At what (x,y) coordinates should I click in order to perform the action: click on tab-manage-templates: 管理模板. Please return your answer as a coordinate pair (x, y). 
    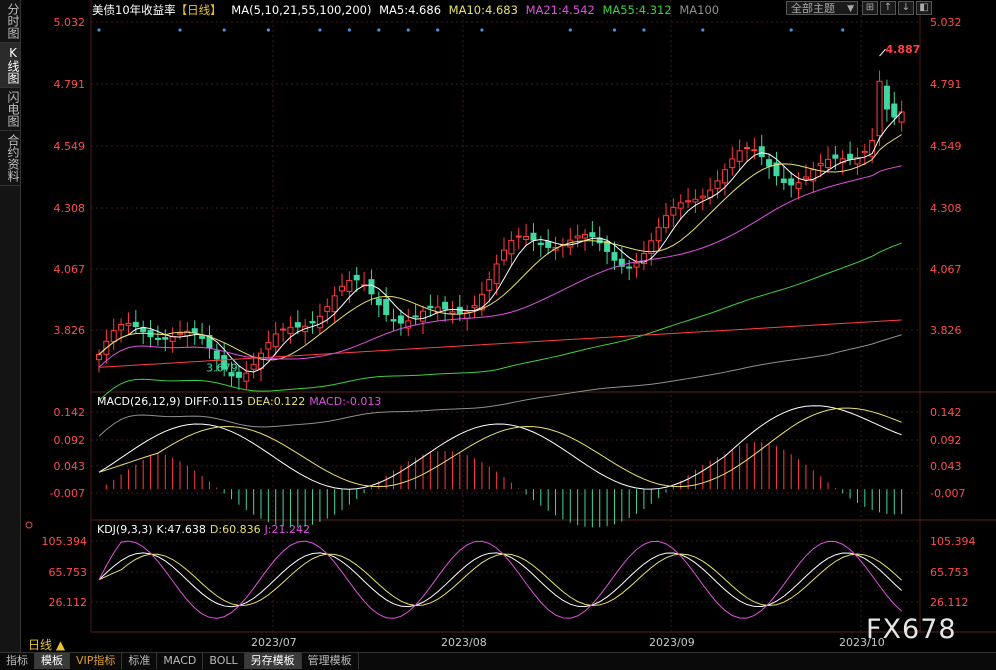
    Looking at the image, I should click on (330, 661).